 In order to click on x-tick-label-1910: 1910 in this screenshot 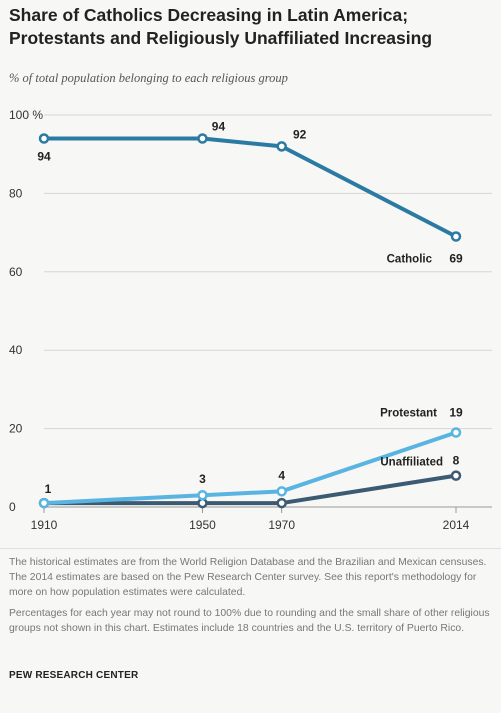, I will do `click(44, 525)`.